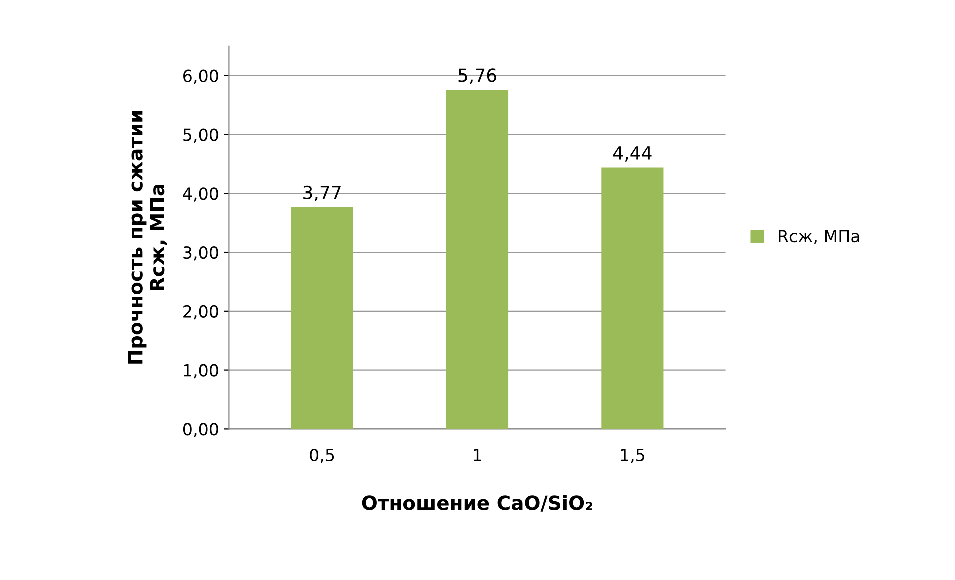 The height and width of the screenshot is (580, 955). Describe the element at coordinates (477, 503) in the screenshot. I see `x-axis-title: Отношение CaO/SiO₂` at that location.